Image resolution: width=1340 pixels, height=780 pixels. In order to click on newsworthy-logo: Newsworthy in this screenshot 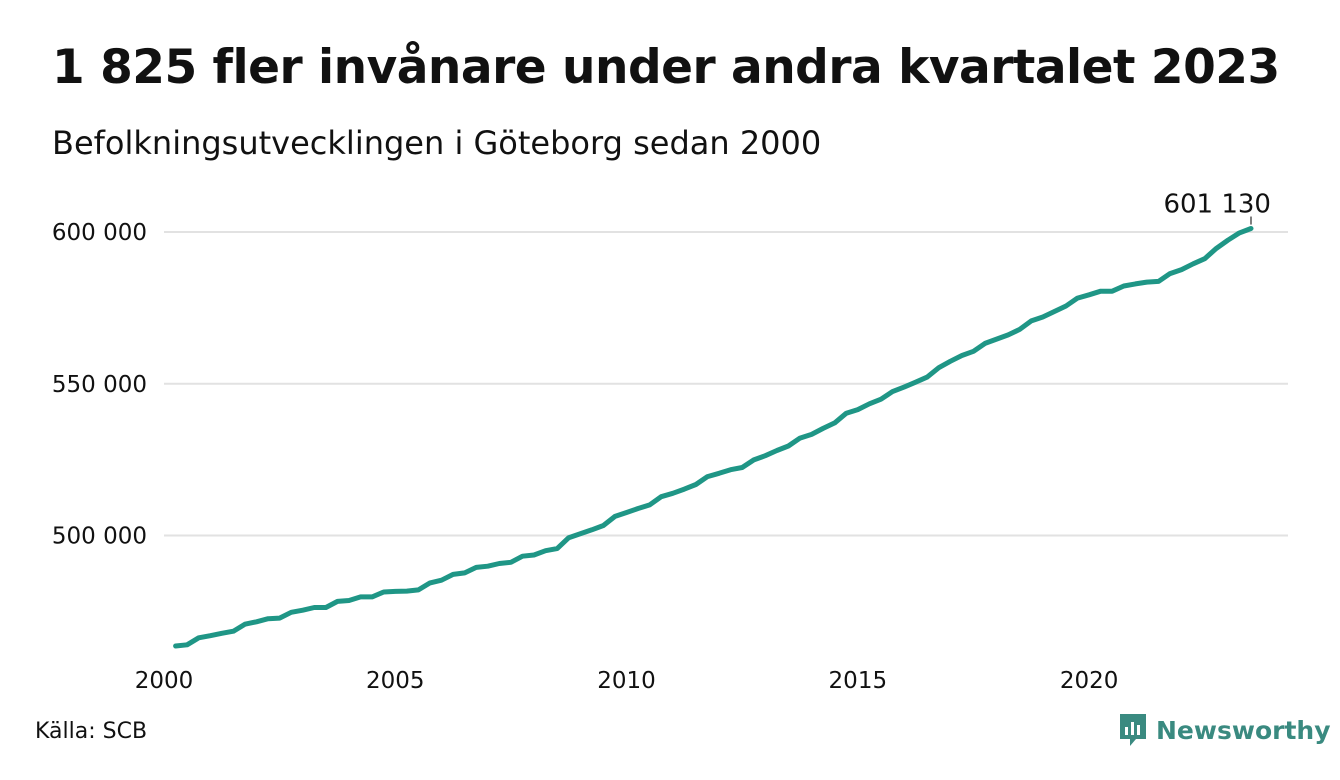, I will do `click(1224, 730)`.